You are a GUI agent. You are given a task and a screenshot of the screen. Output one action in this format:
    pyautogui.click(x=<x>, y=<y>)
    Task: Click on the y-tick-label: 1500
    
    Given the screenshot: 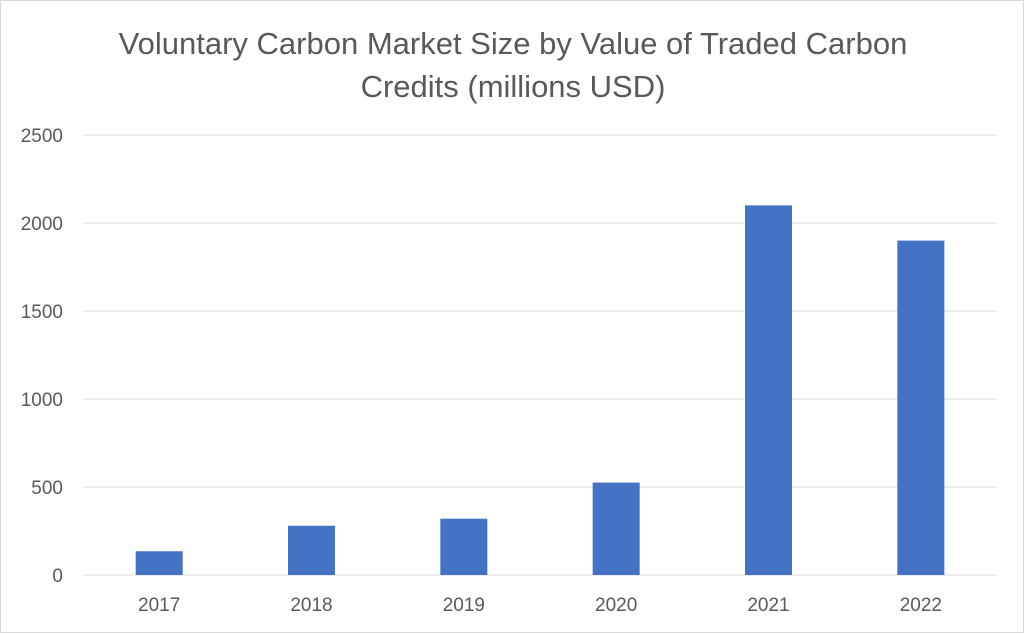 What is the action you would take?
    pyautogui.click(x=42, y=312)
    